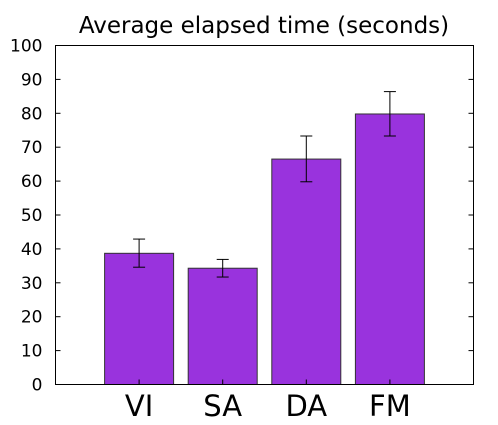 The width and height of the screenshot is (498, 425). I want to click on x-axis: VI SA DA FM, so click(268, 401).